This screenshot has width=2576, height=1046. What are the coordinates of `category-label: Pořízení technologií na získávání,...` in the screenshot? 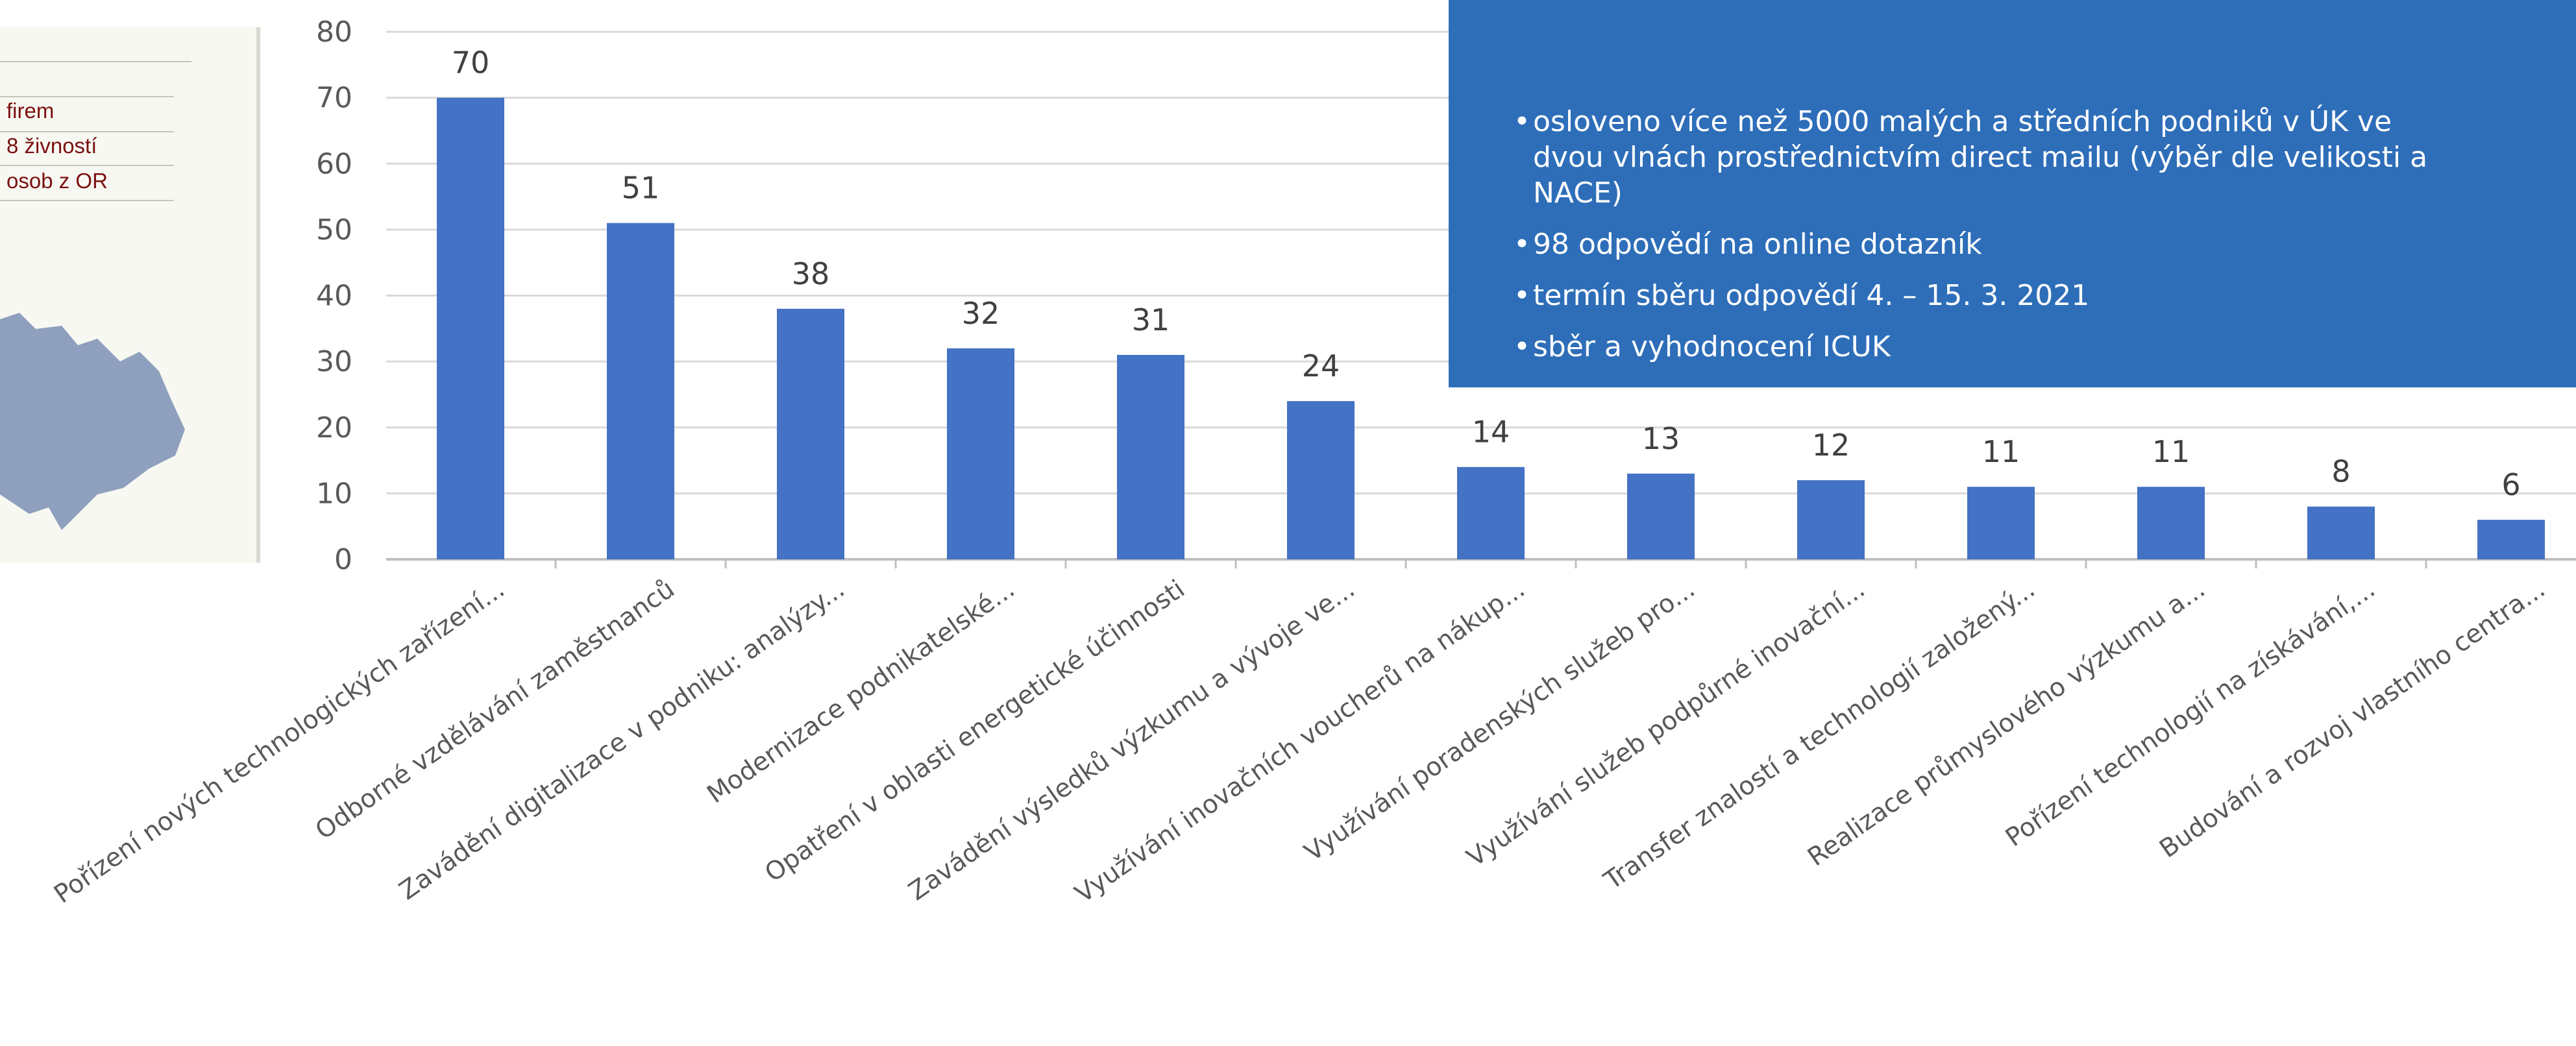 It's located at (2190, 713).